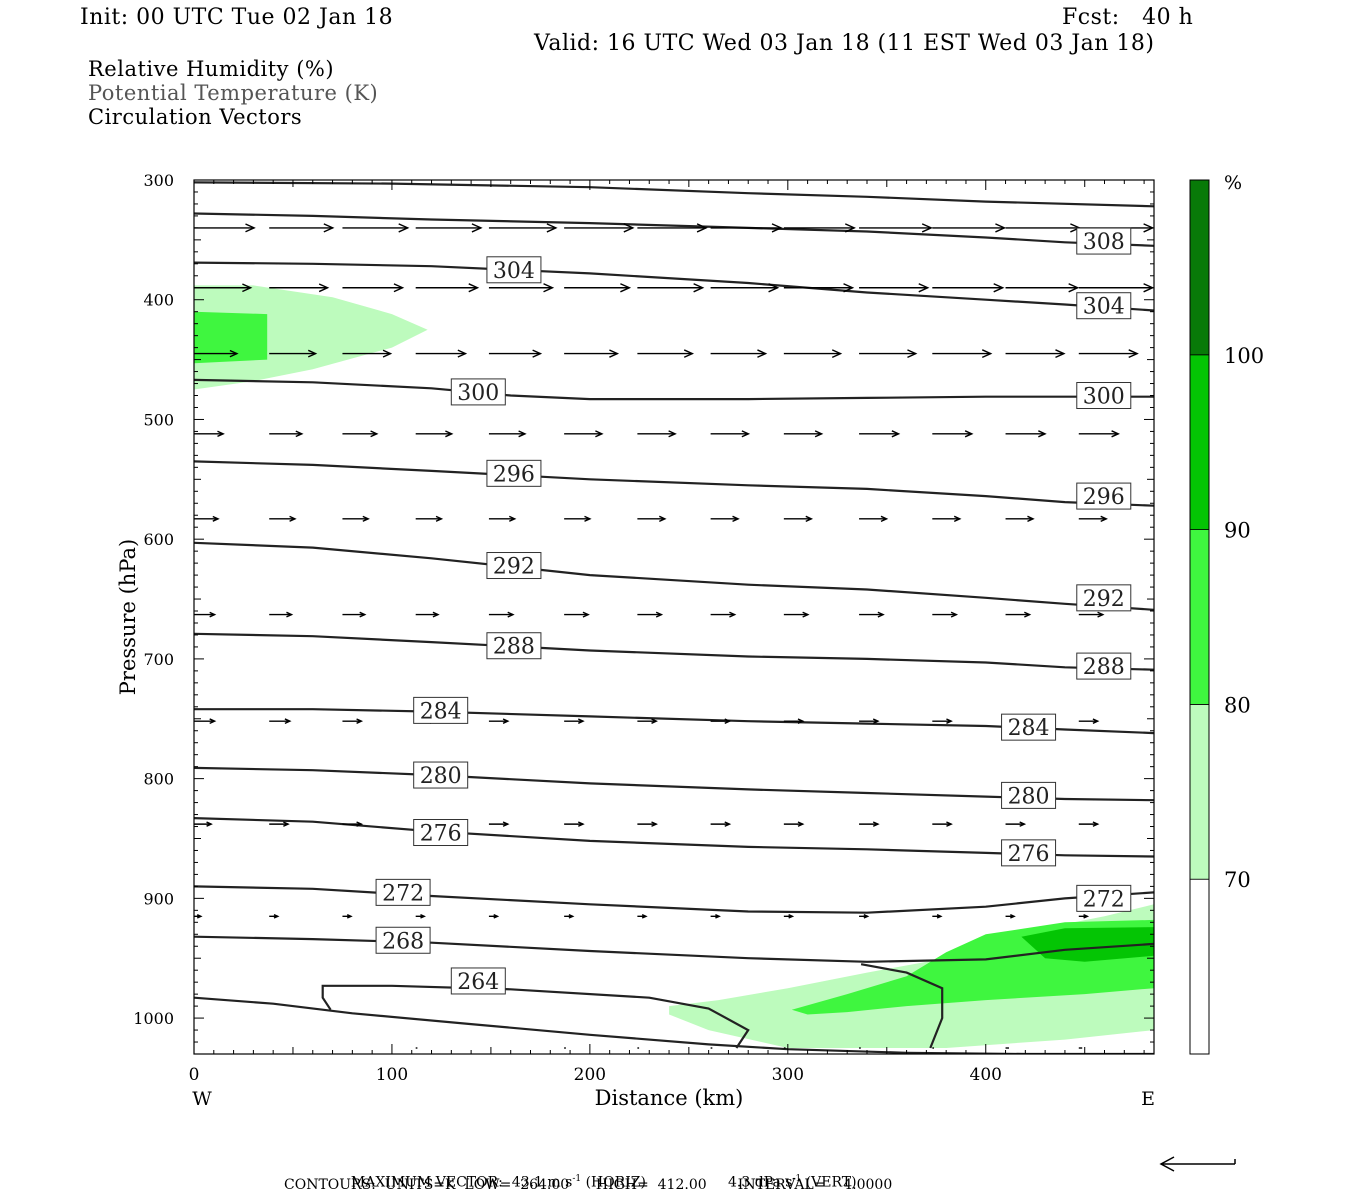 The height and width of the screenshot is (1200, 1350). I want to click on contour-label: 280, so click(441, 775).